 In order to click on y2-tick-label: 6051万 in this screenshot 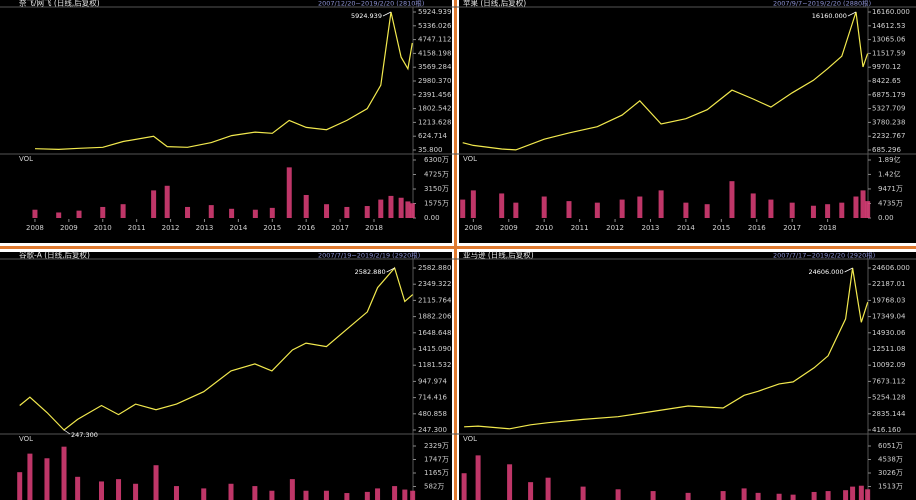, I will do `click(890, 446)`.